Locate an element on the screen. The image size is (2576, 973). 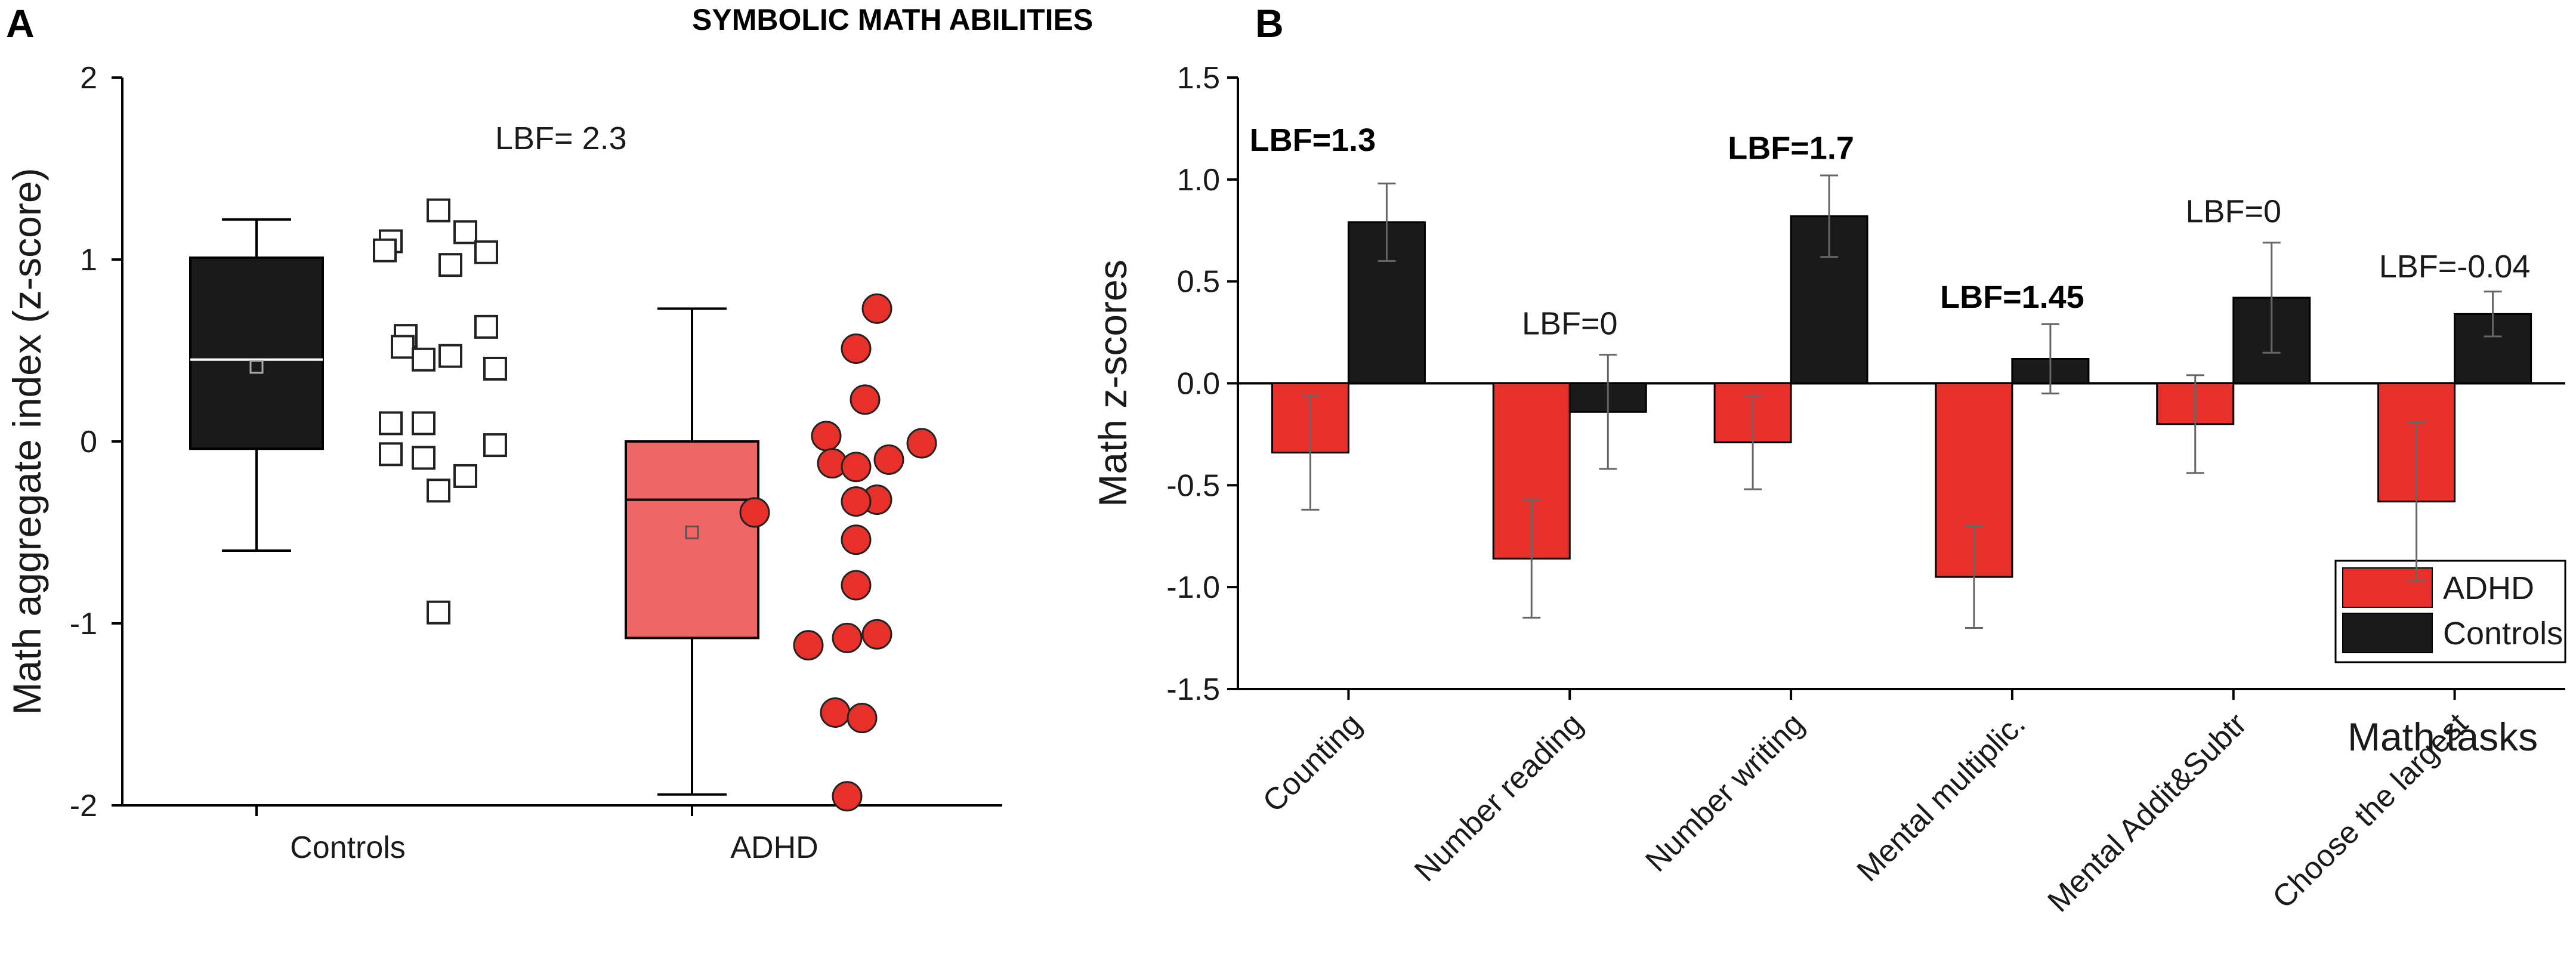
panel-b-x-tick-mental-multiplic: Mental multiplic. is located at coordinates (1942, 797).